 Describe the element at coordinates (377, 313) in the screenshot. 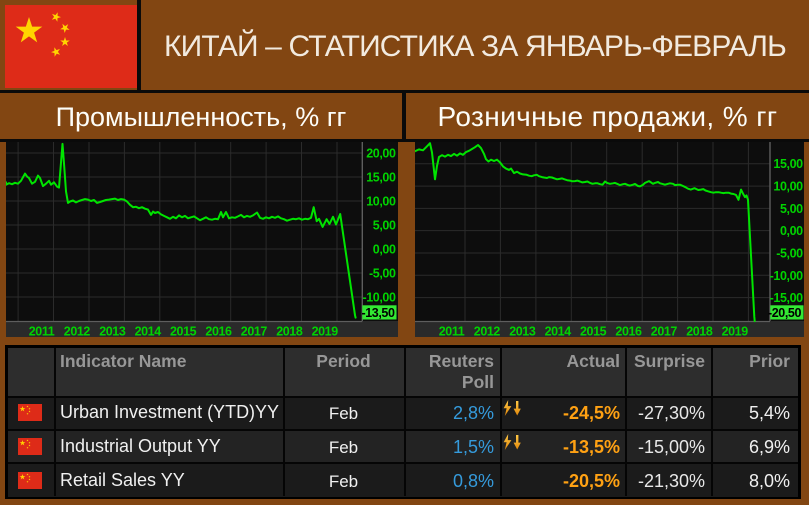

I see `svg-text: -13,50` at that location.